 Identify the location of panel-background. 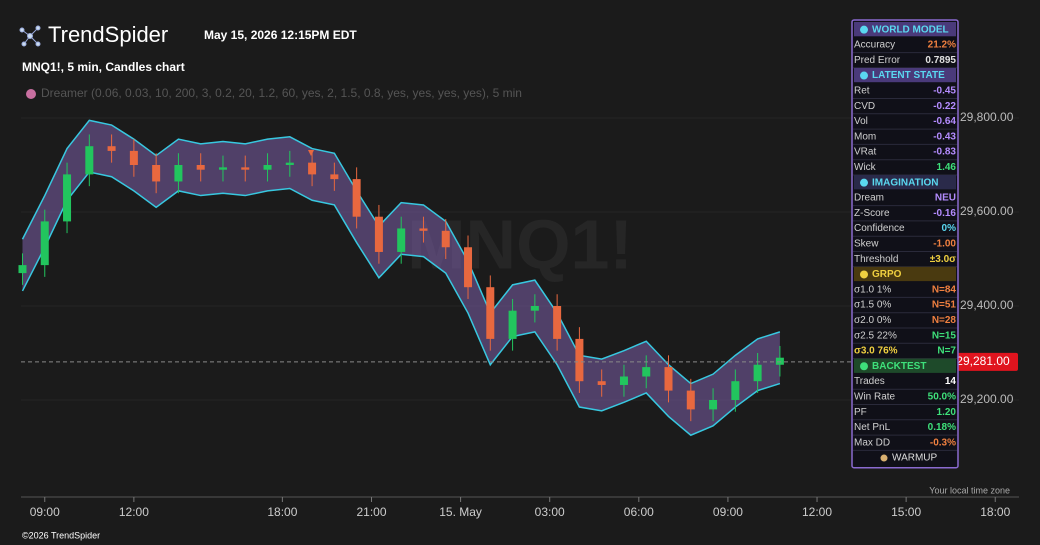
(905, 244).